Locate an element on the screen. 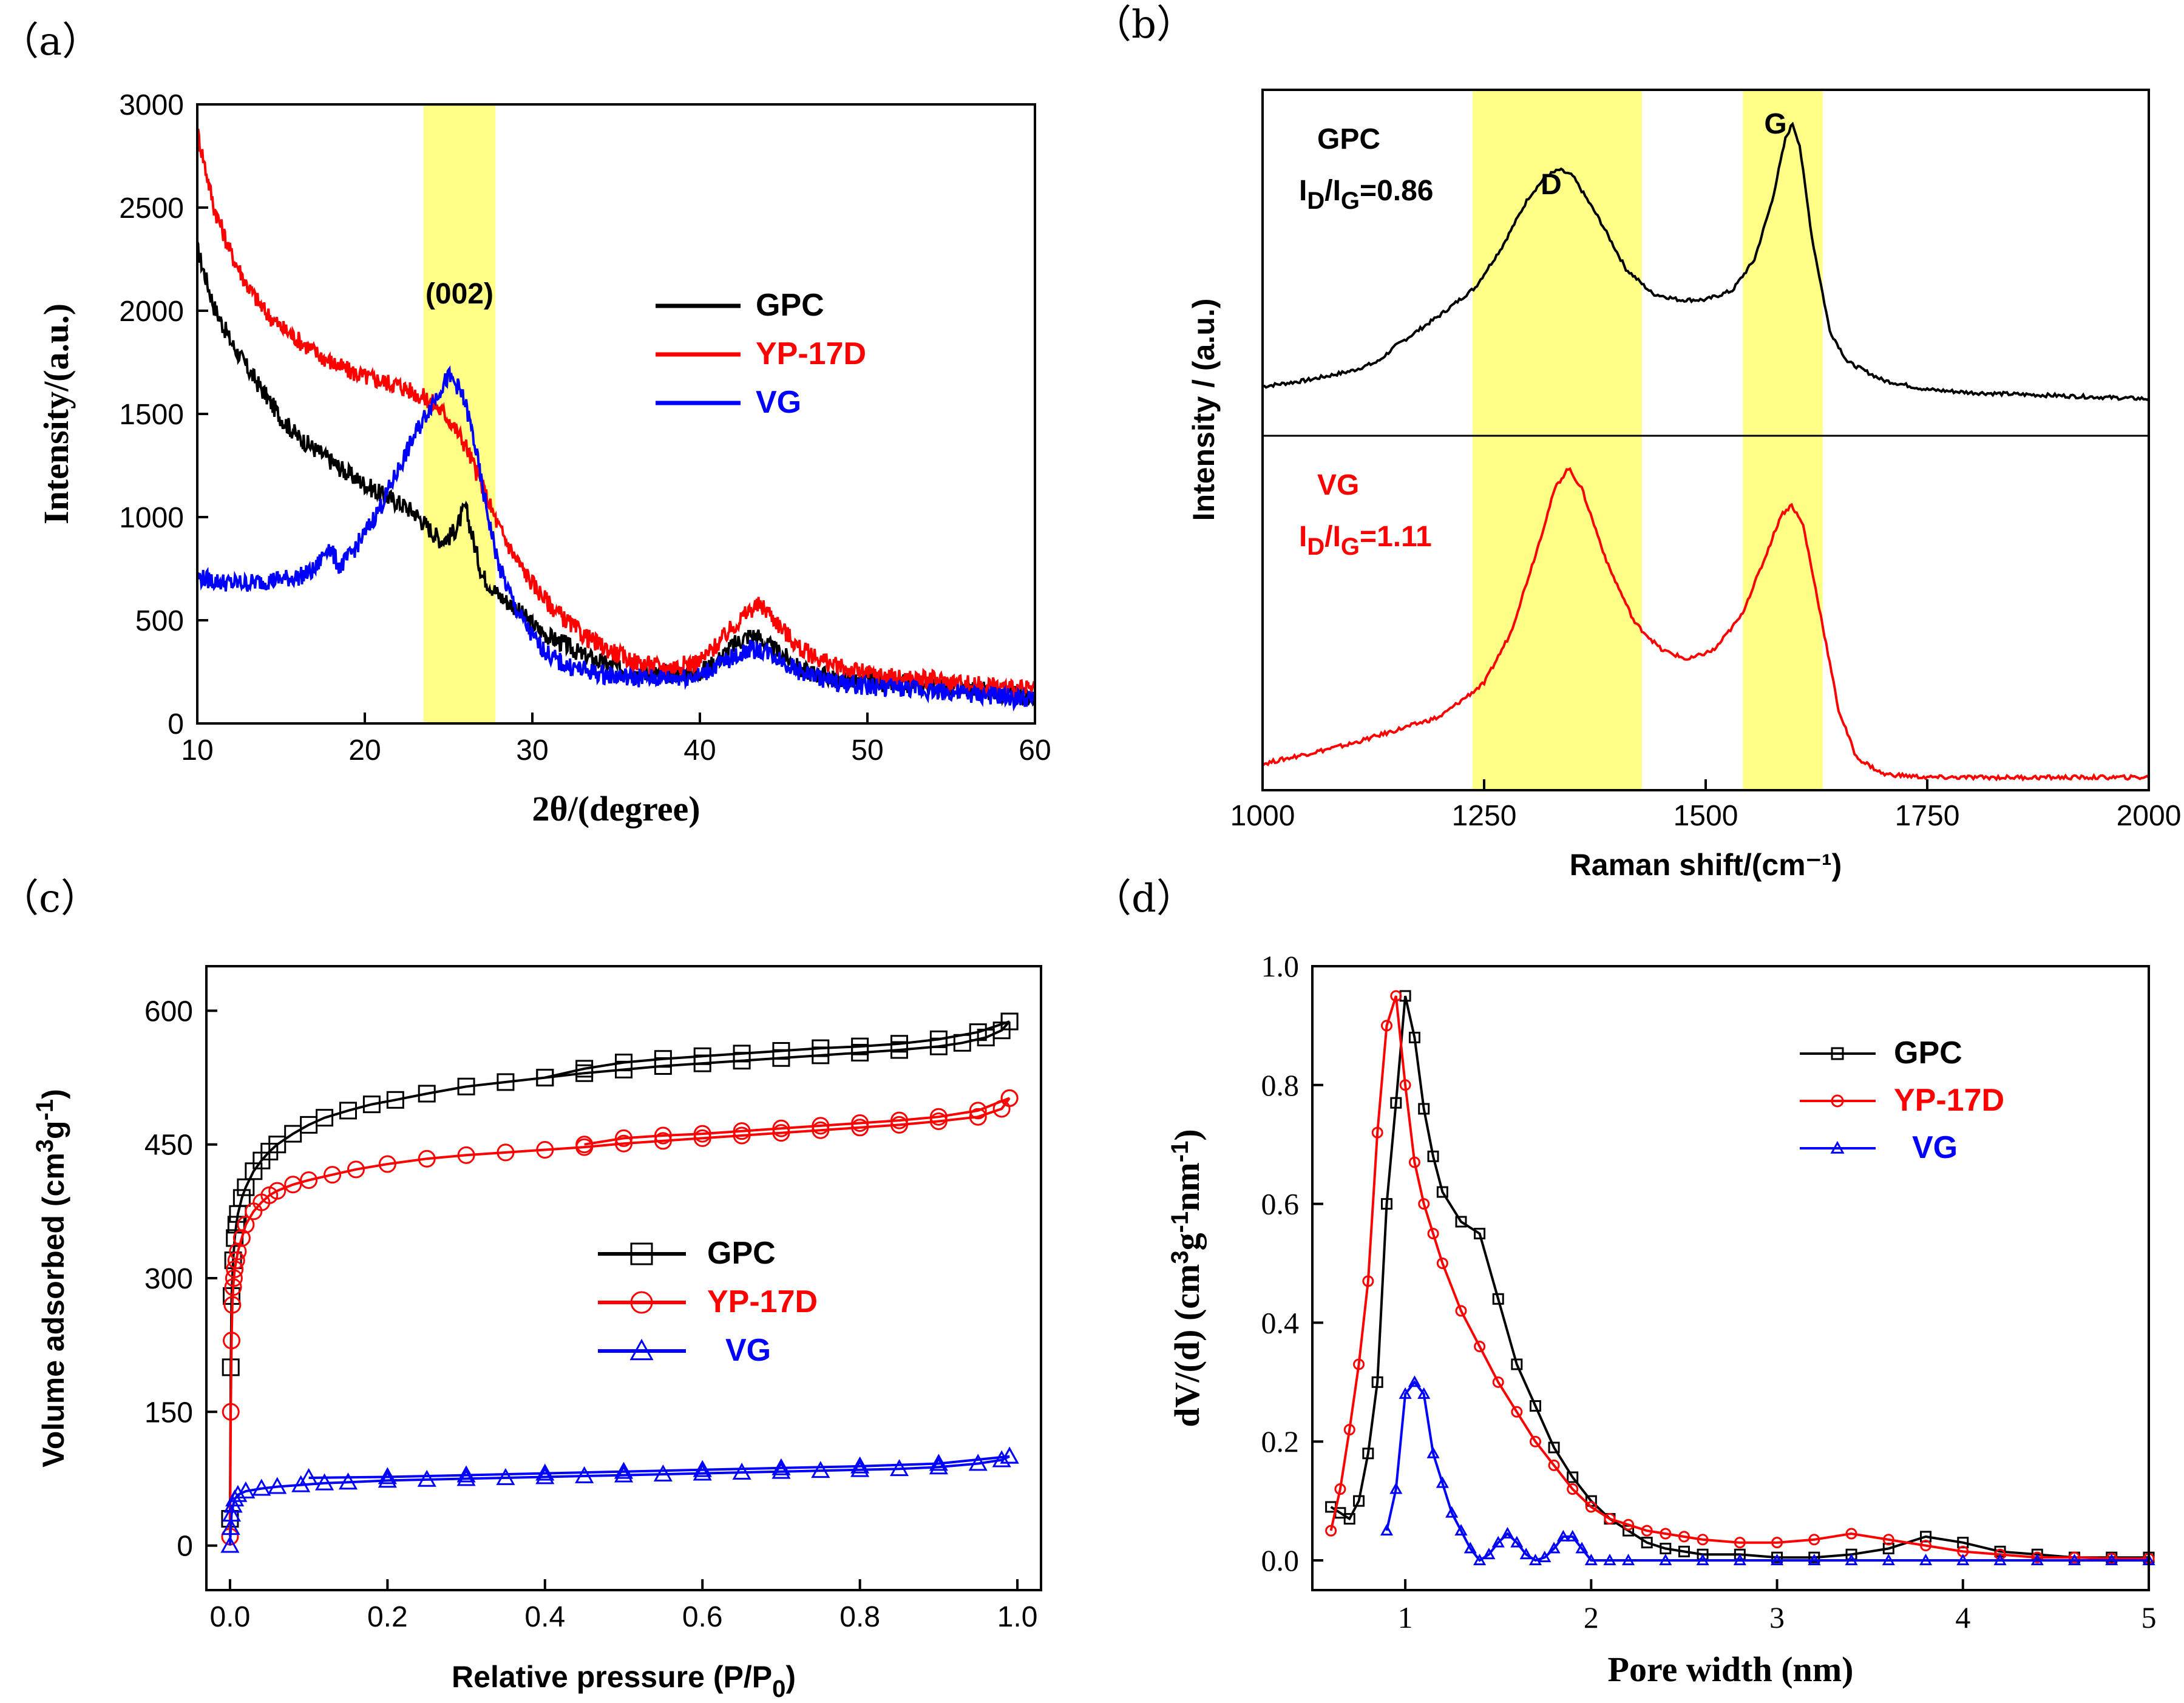 This screenshot has width=2184, height=1703. x-tick-label: 50 is located at coordinates (867, 750).